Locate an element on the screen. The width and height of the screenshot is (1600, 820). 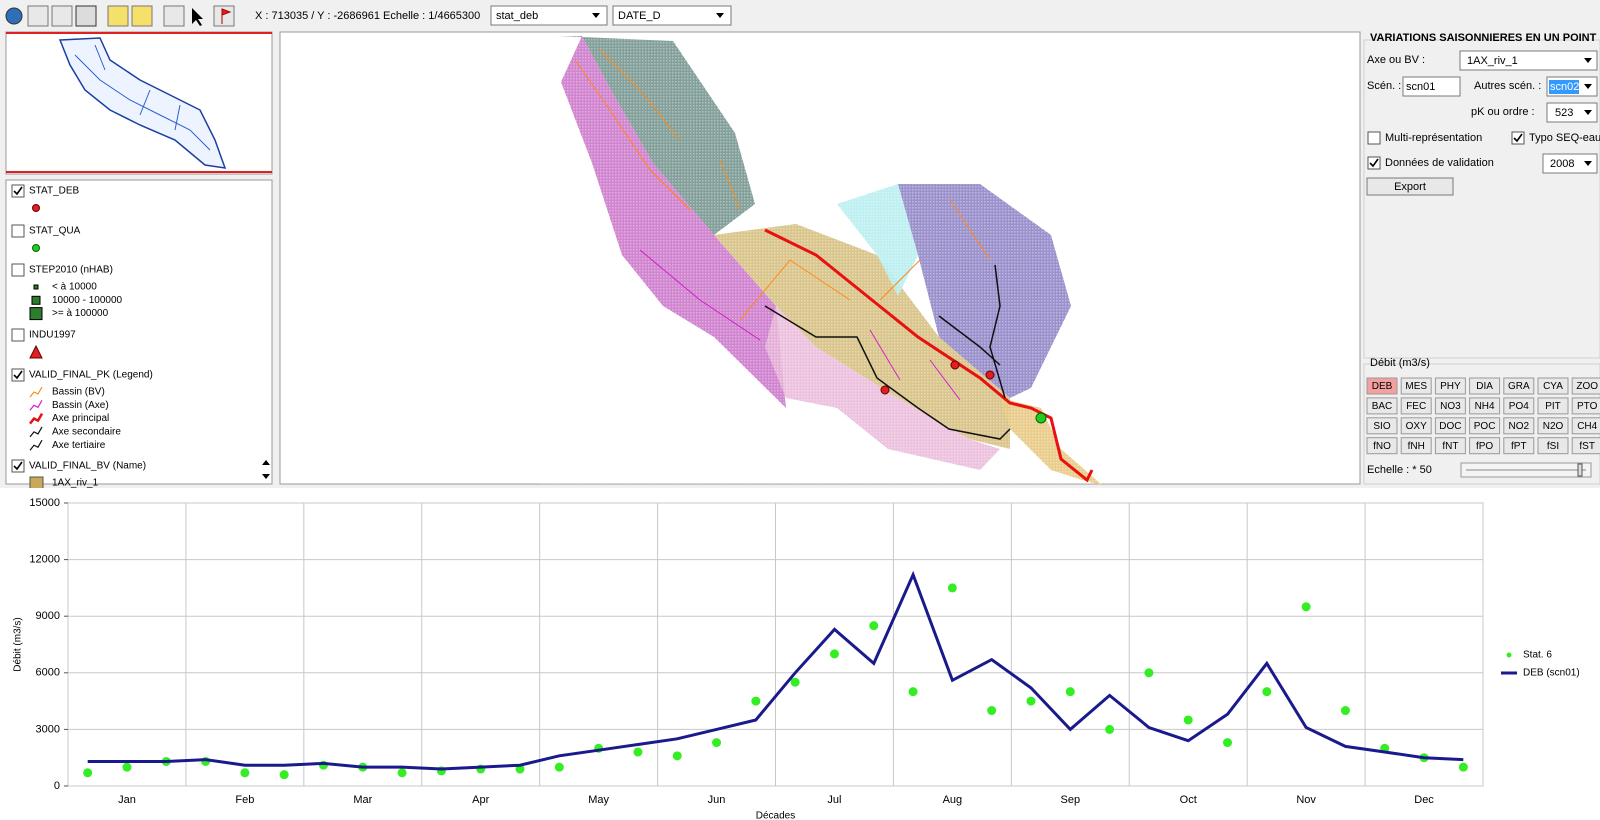
item-symbol is located at coordinates (36, 314).